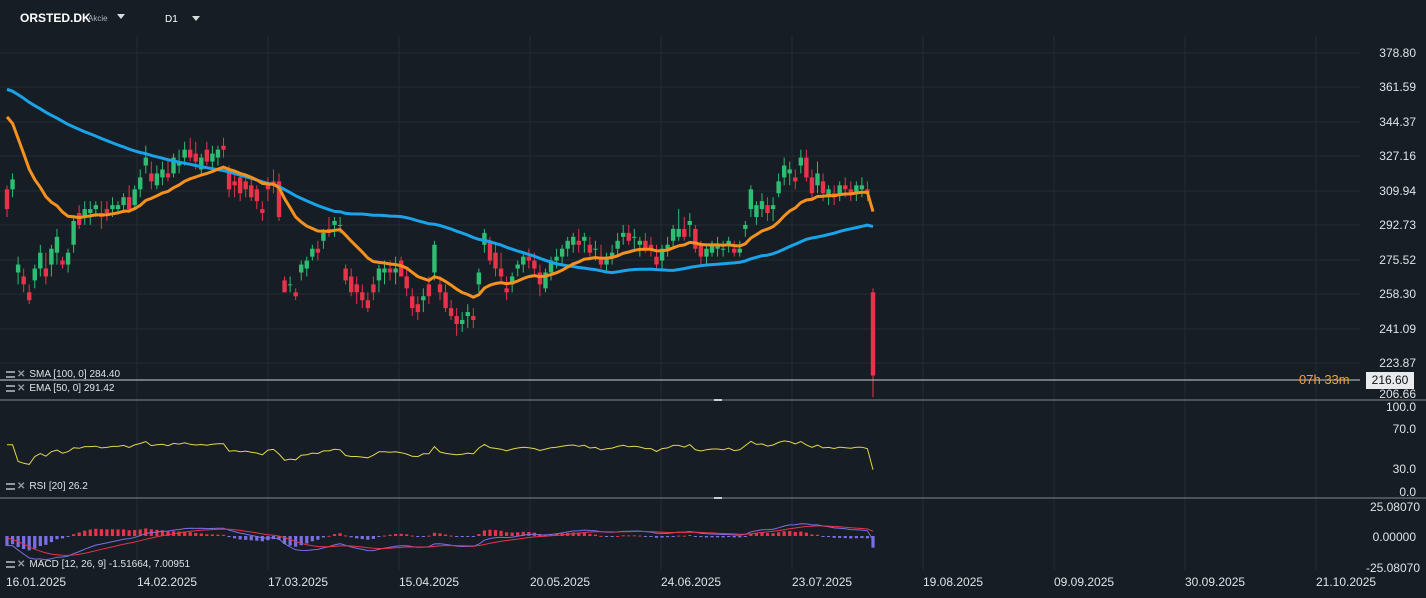 This screenshot has width=1426, height=598. I want to click on date-label: 21.10.2025, so click(1346, 582).